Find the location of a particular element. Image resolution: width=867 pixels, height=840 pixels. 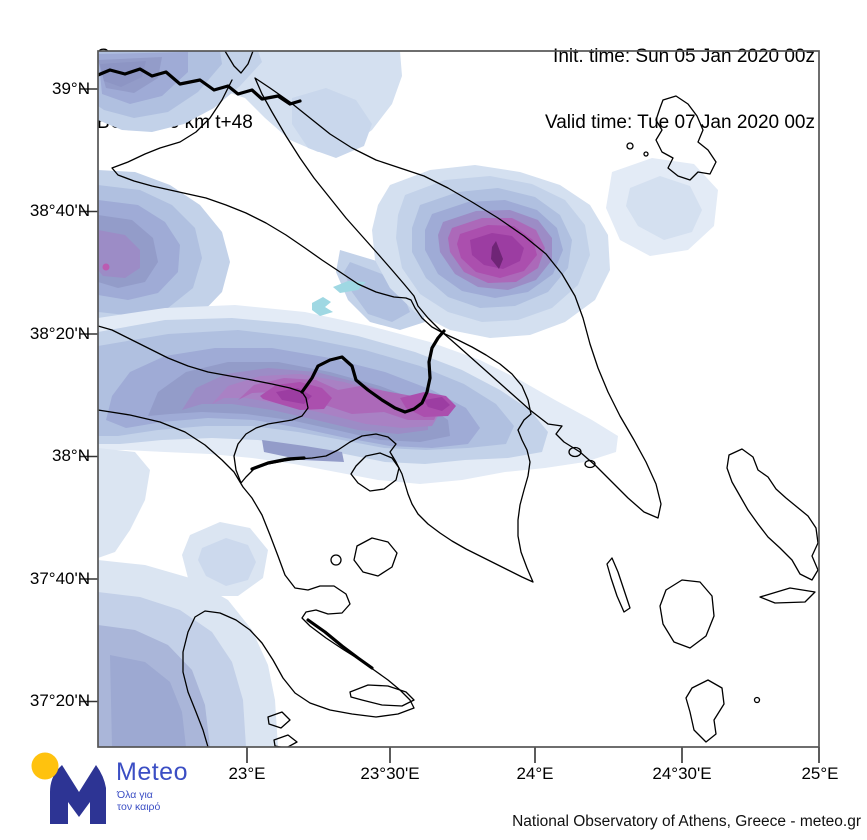

lat-label-39n: 39°N is located at coordinates (71, 88).